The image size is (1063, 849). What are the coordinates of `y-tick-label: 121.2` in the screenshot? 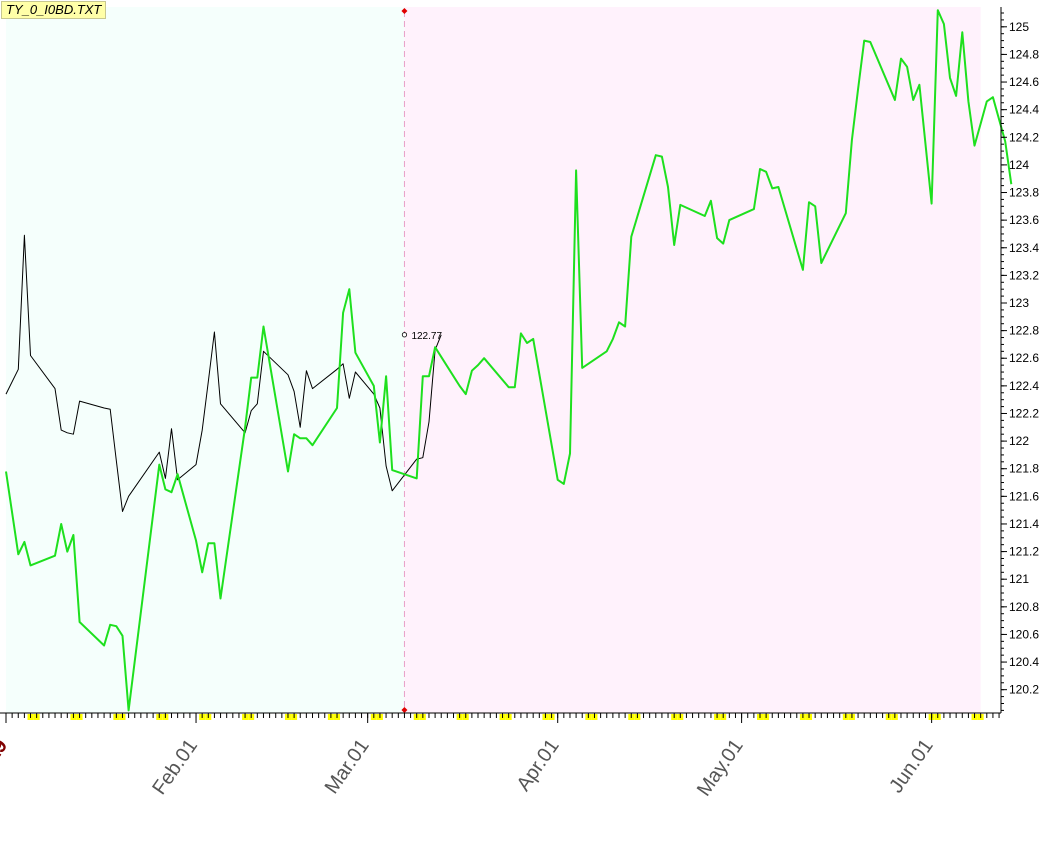 It's located at (1024, 552).